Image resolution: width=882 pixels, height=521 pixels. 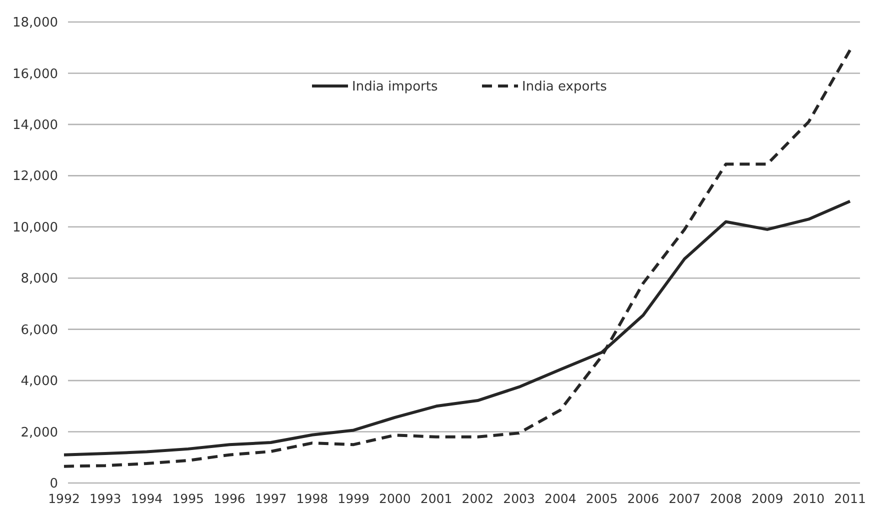 I want to click on y-tick-label: 12,000, so click(x=35, y=176).